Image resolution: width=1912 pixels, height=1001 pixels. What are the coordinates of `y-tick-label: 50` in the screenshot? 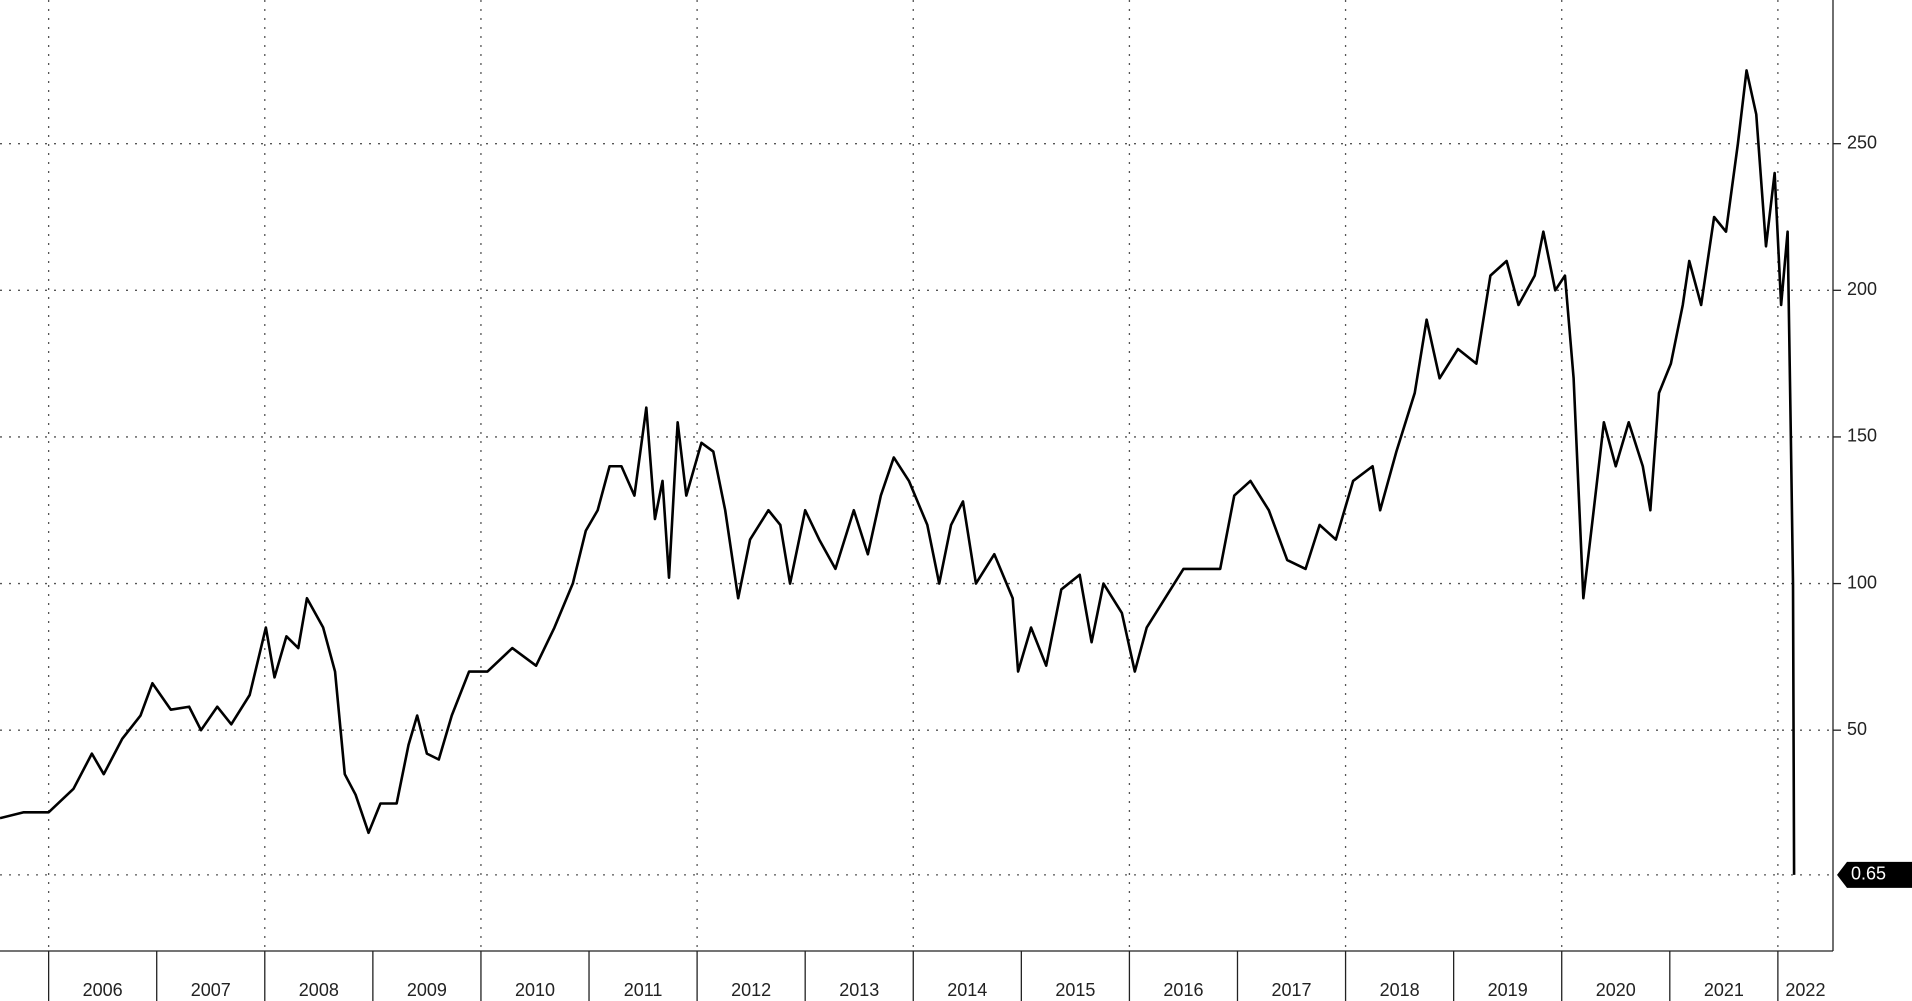 It's located at (1857, 729).